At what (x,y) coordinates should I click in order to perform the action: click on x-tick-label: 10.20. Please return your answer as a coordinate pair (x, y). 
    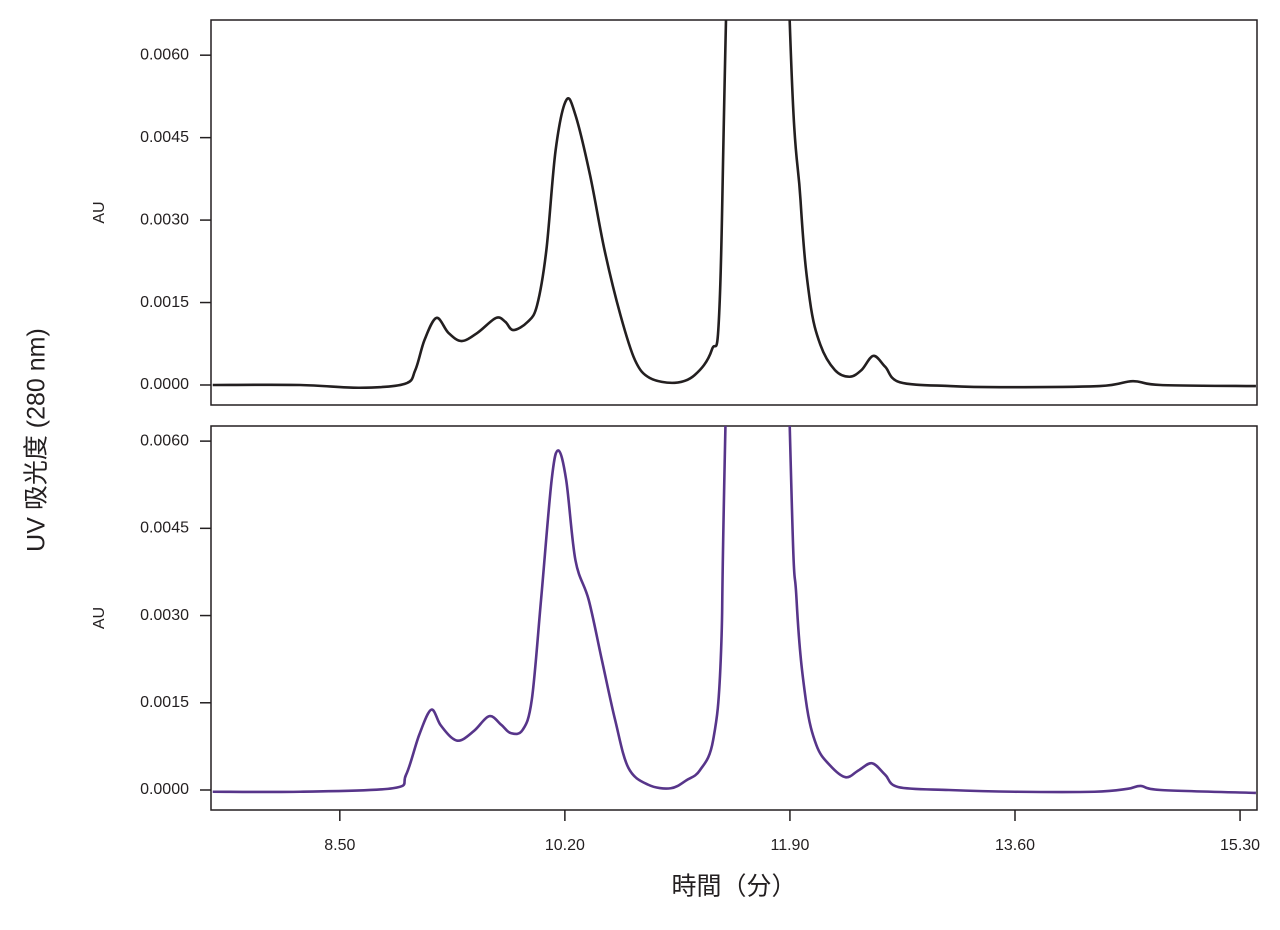
    Looking at the image, I should click on (565, 845).